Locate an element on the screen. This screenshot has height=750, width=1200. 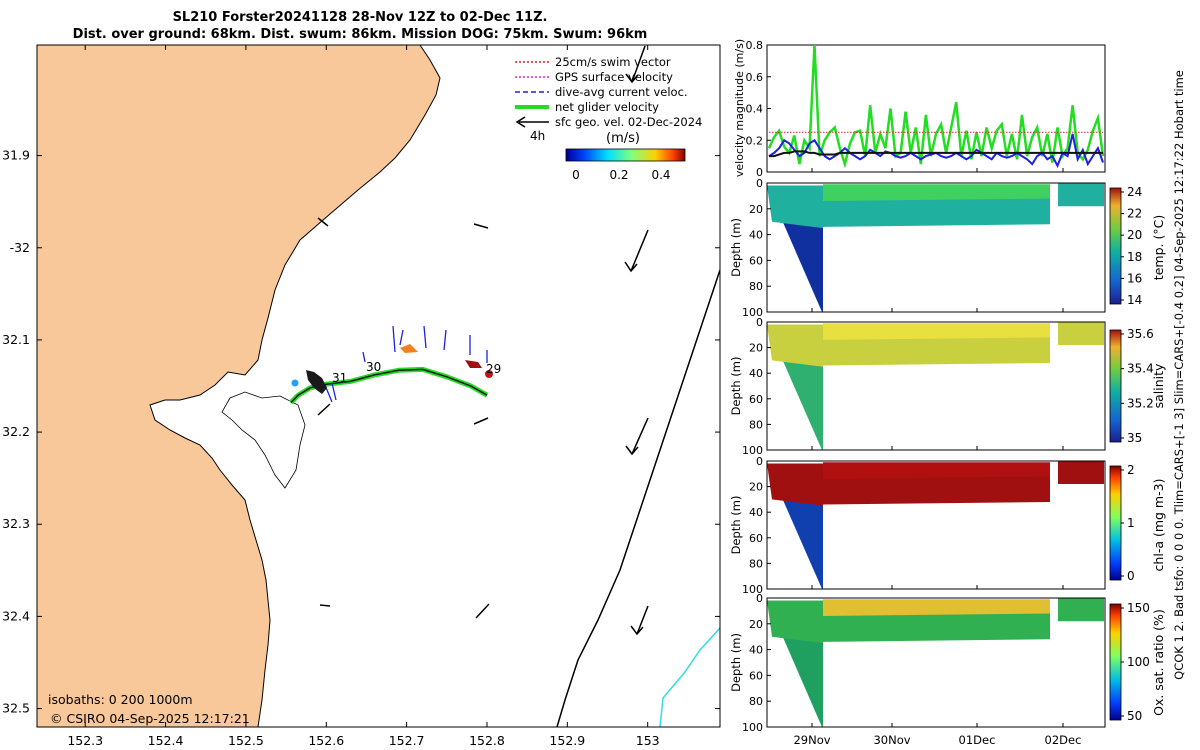
colorbar-tick-label: 35.2 is located at coordinates (1140, 403).